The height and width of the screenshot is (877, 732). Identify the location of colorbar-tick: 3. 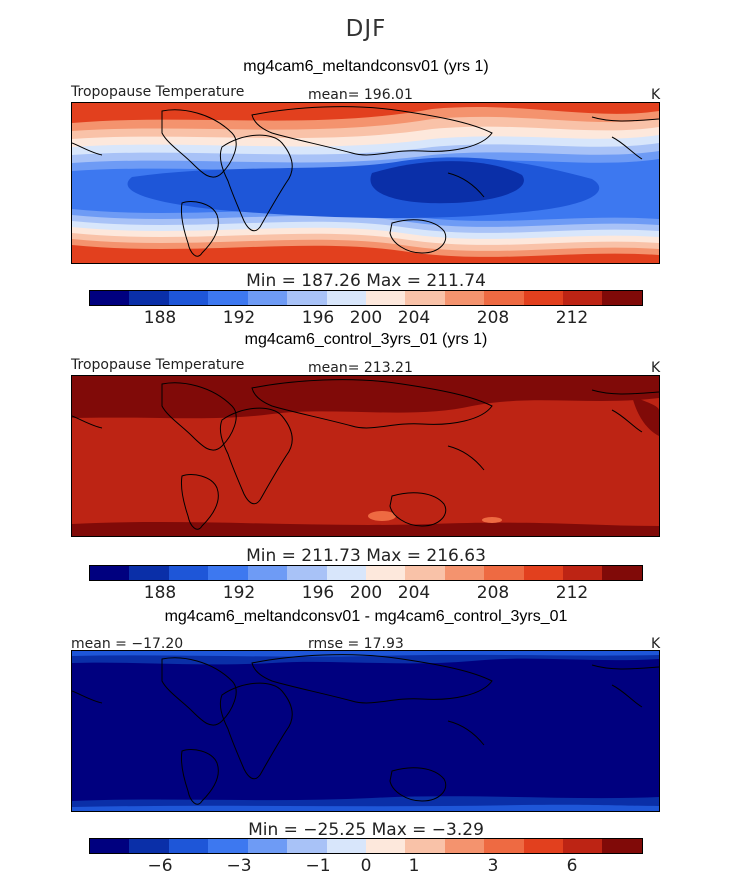
(493, 866).